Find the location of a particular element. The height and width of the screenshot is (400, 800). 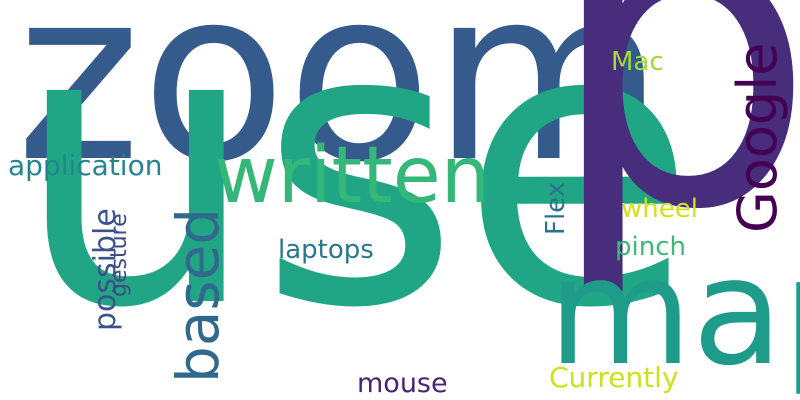

word-google: Google is located at coordinates (757, 137).